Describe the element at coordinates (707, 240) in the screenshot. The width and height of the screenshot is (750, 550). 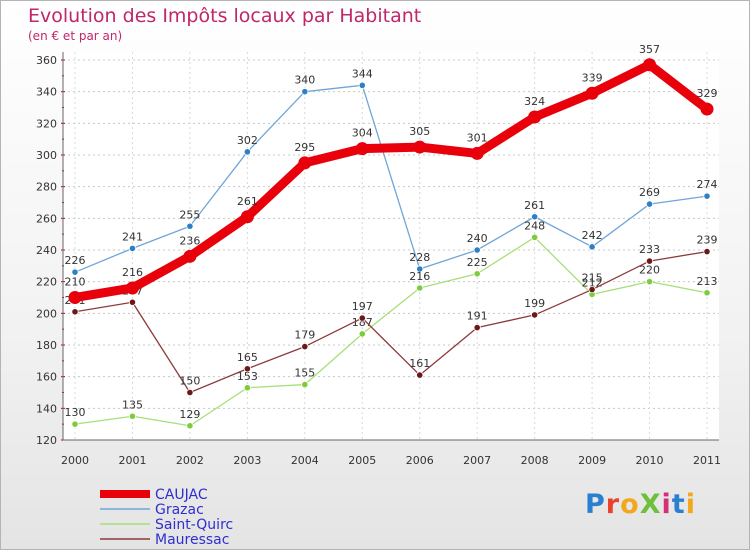
I see `data-label-mauressac: 239` at that location.